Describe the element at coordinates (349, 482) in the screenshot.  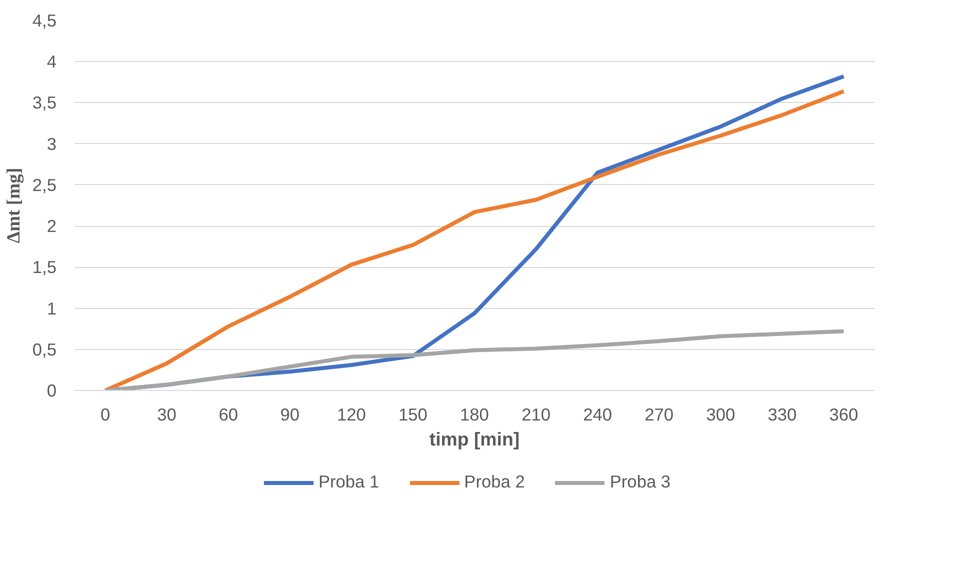
I see `legend-label: Proba 1` at that location.